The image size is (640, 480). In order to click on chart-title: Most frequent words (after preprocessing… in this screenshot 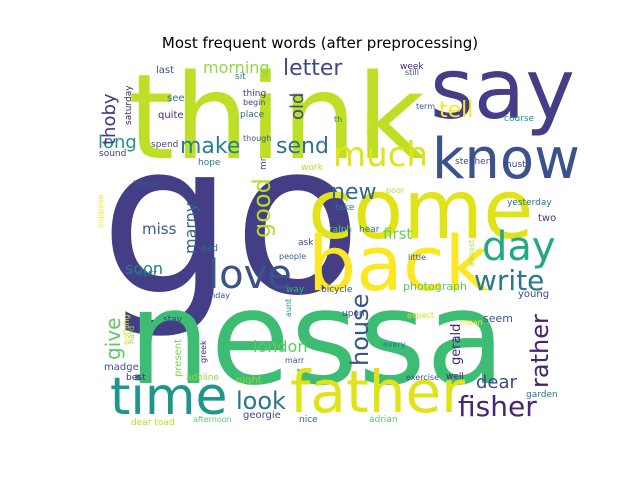, I will do `click(320, 43)`.